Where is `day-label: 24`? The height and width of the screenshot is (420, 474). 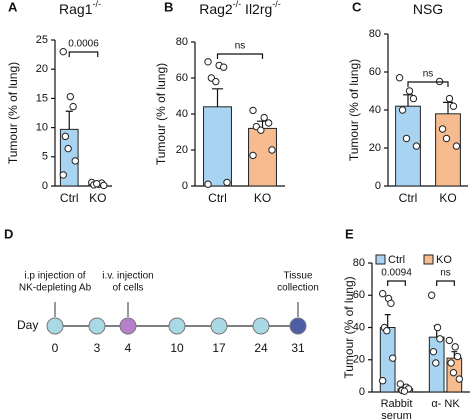 day-label: 24 is located at coordinates (261, 348).